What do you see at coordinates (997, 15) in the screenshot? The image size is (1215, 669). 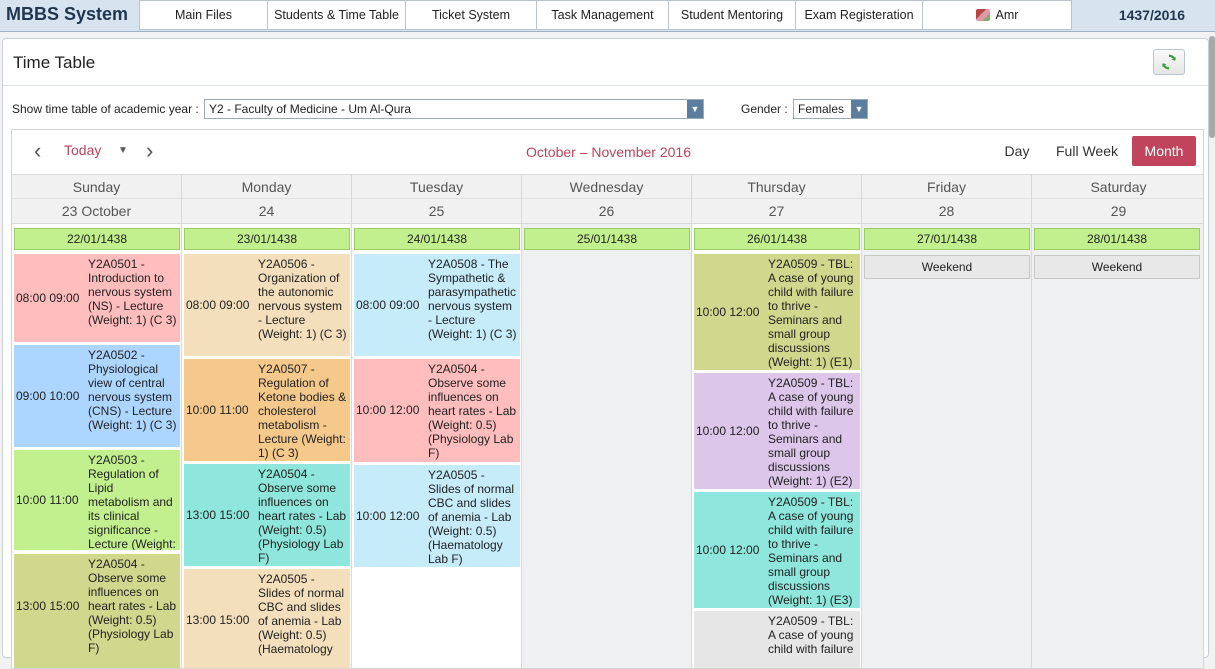 I see `user-menu: Amr` at bounding box center [997, 15].